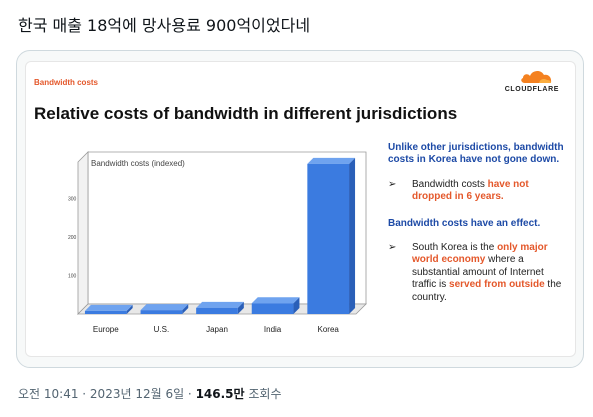 The height and width of the screenshot is (417, 593). What do you see at coordinates (162, 329) in the screenshot?
I see `x-category-label: U.S.` at bounding box center [162, 329].